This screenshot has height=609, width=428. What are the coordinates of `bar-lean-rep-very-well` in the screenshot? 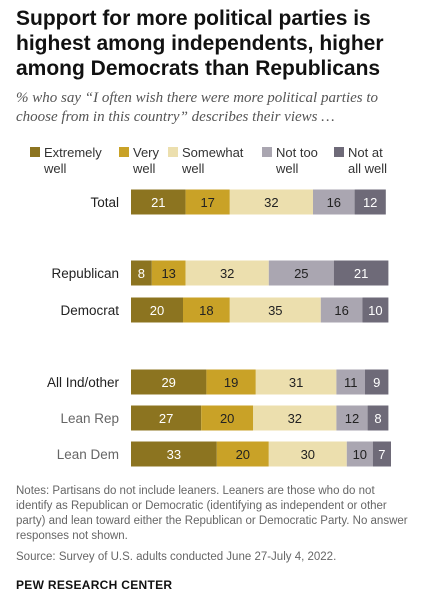 It's located at (227, 418).